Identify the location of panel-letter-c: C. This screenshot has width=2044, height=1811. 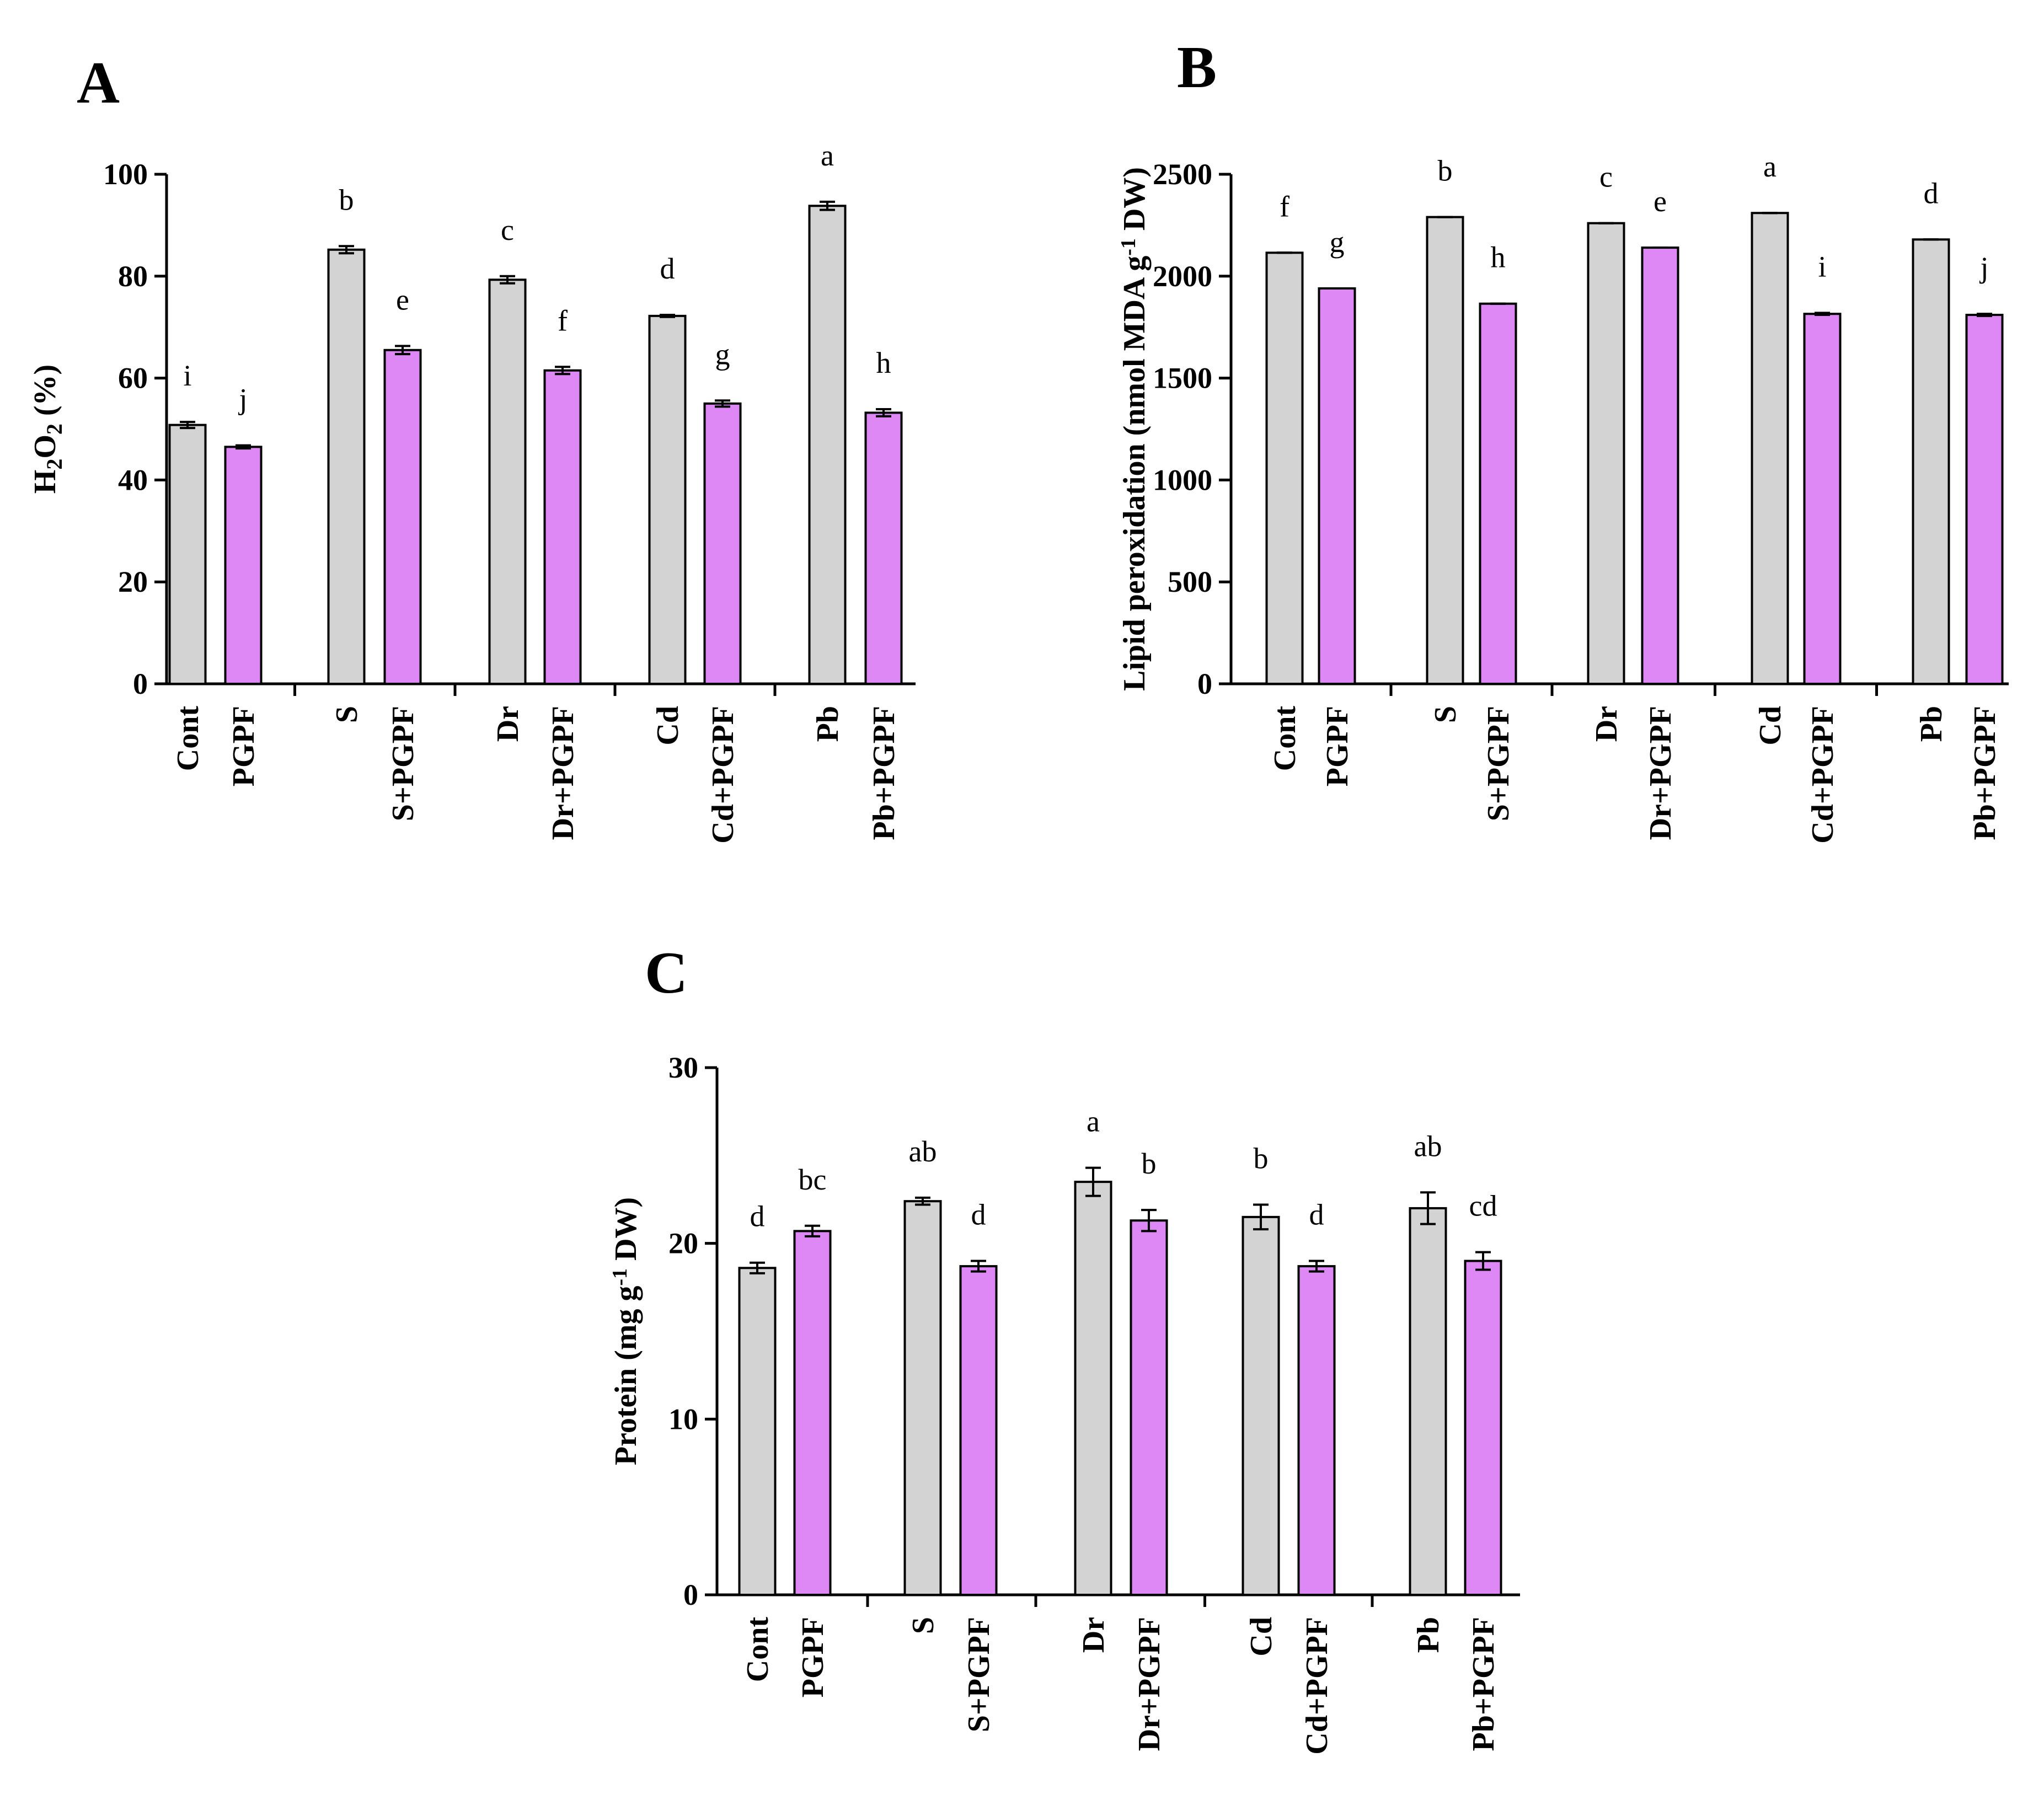
(666, 973).